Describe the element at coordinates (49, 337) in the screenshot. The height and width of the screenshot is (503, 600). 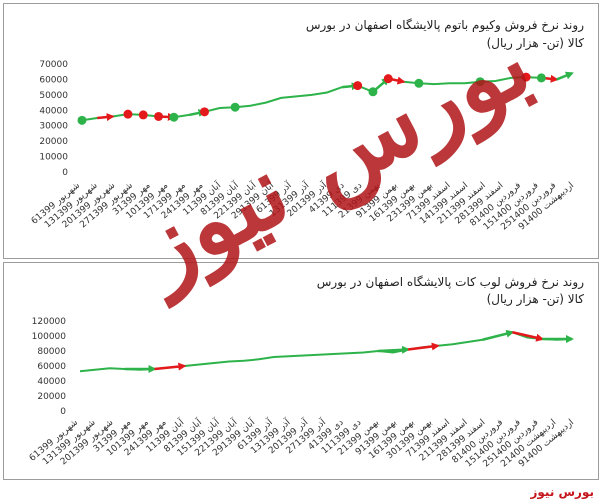
I see `y-tick-label: 100000` at that location.